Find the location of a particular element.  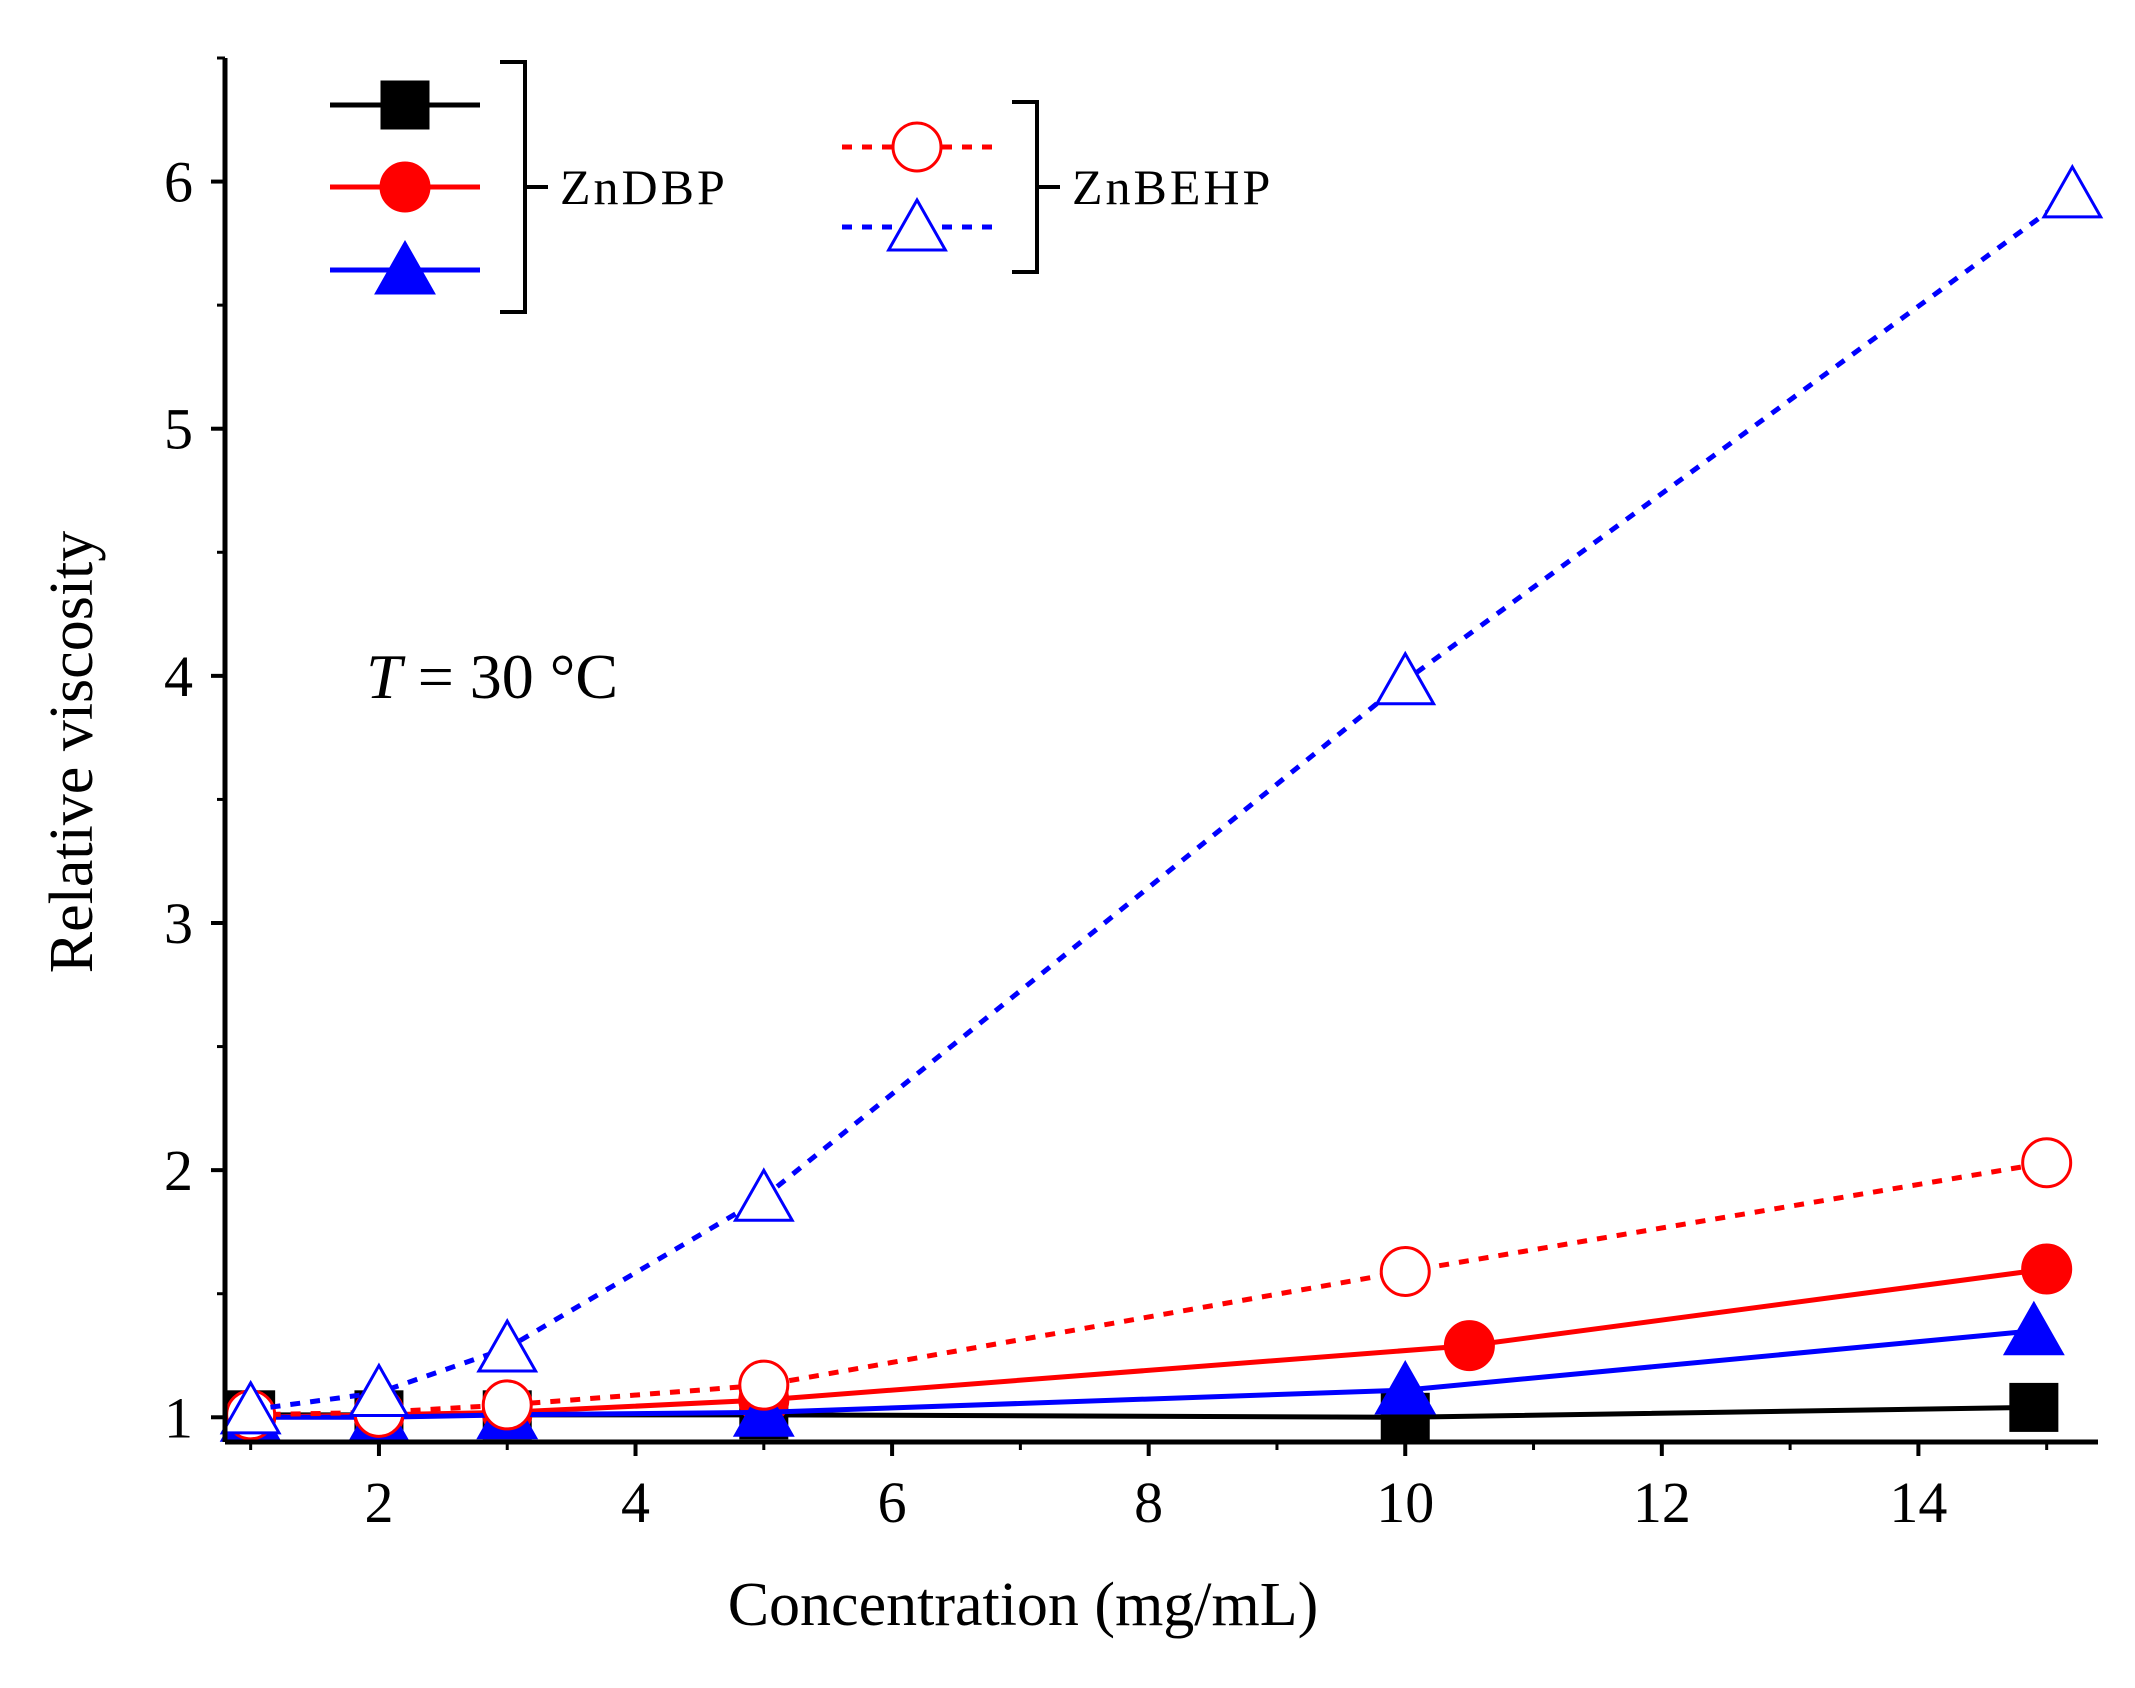

legend-sample-ZnDBP-red is located at coordinates (405, 187).